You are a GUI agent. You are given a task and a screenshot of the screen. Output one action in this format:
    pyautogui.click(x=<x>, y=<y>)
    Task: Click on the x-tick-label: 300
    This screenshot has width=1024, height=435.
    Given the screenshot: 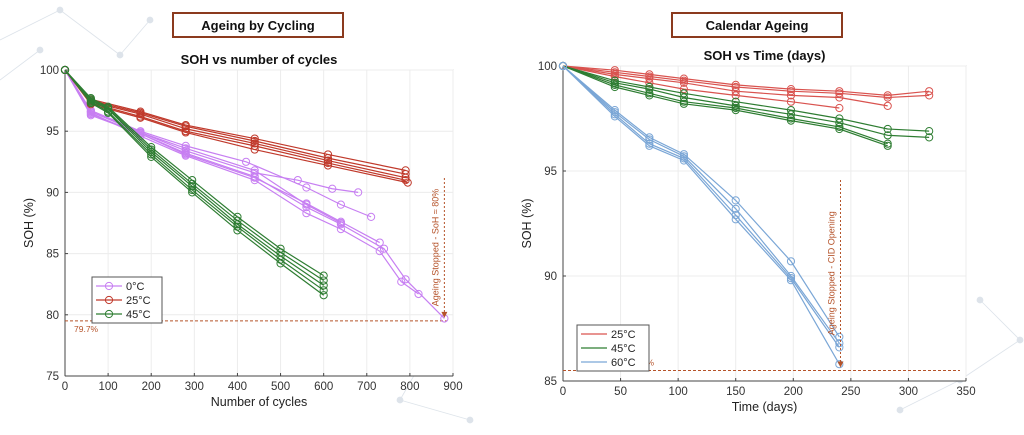 What is the action you would take?
    pyautogui.click(x=194, y=387)
    